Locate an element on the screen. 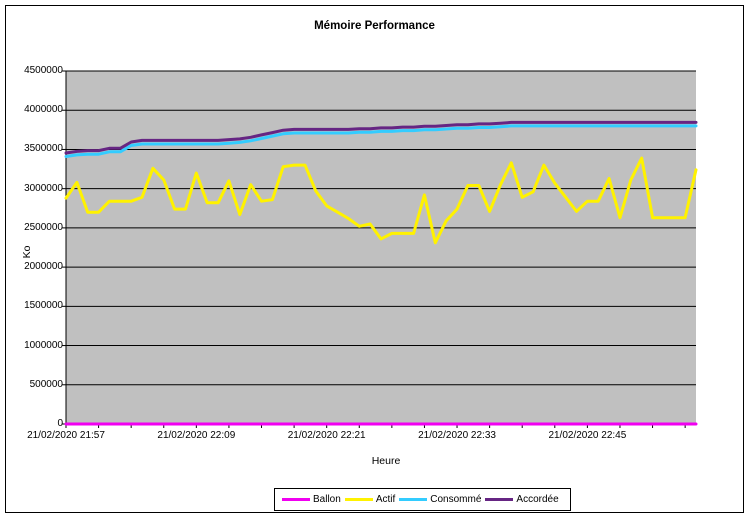 This screenshot has height=518, width=749. y-axis-tick-label: 3500000 is located at coordinates (43, 149).